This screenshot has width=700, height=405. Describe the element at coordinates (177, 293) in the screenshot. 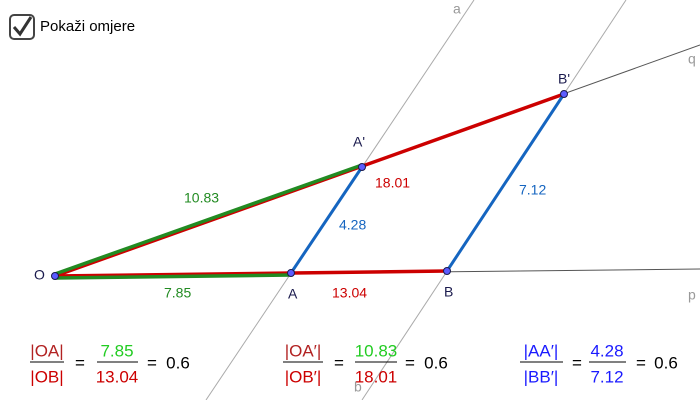

I see `length-label: 7.85` at that location.